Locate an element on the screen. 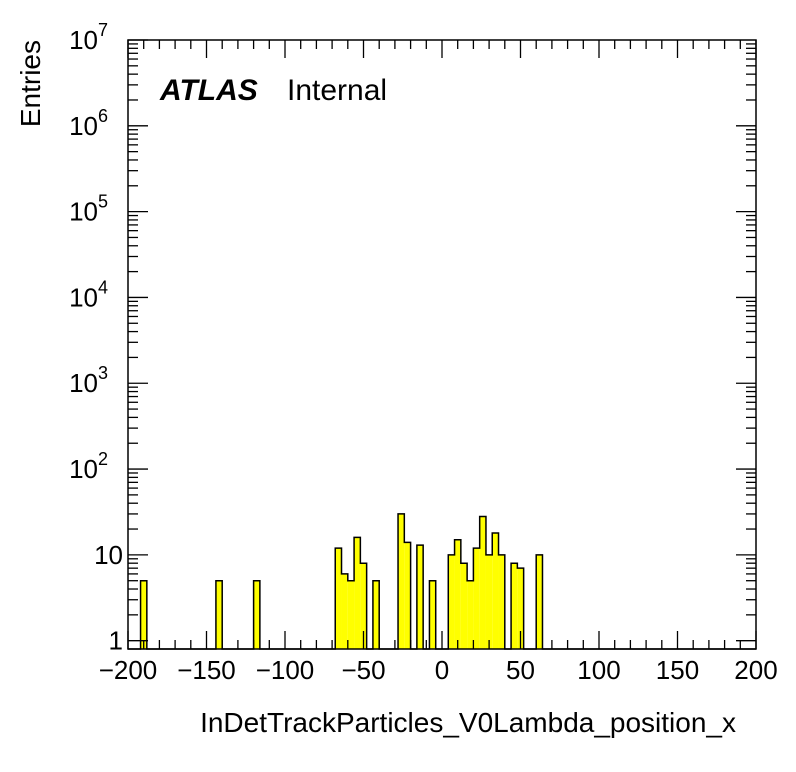 This screenshot has width=796, height=772. x-tick-label: −100 is located at coordinates (285, 670).